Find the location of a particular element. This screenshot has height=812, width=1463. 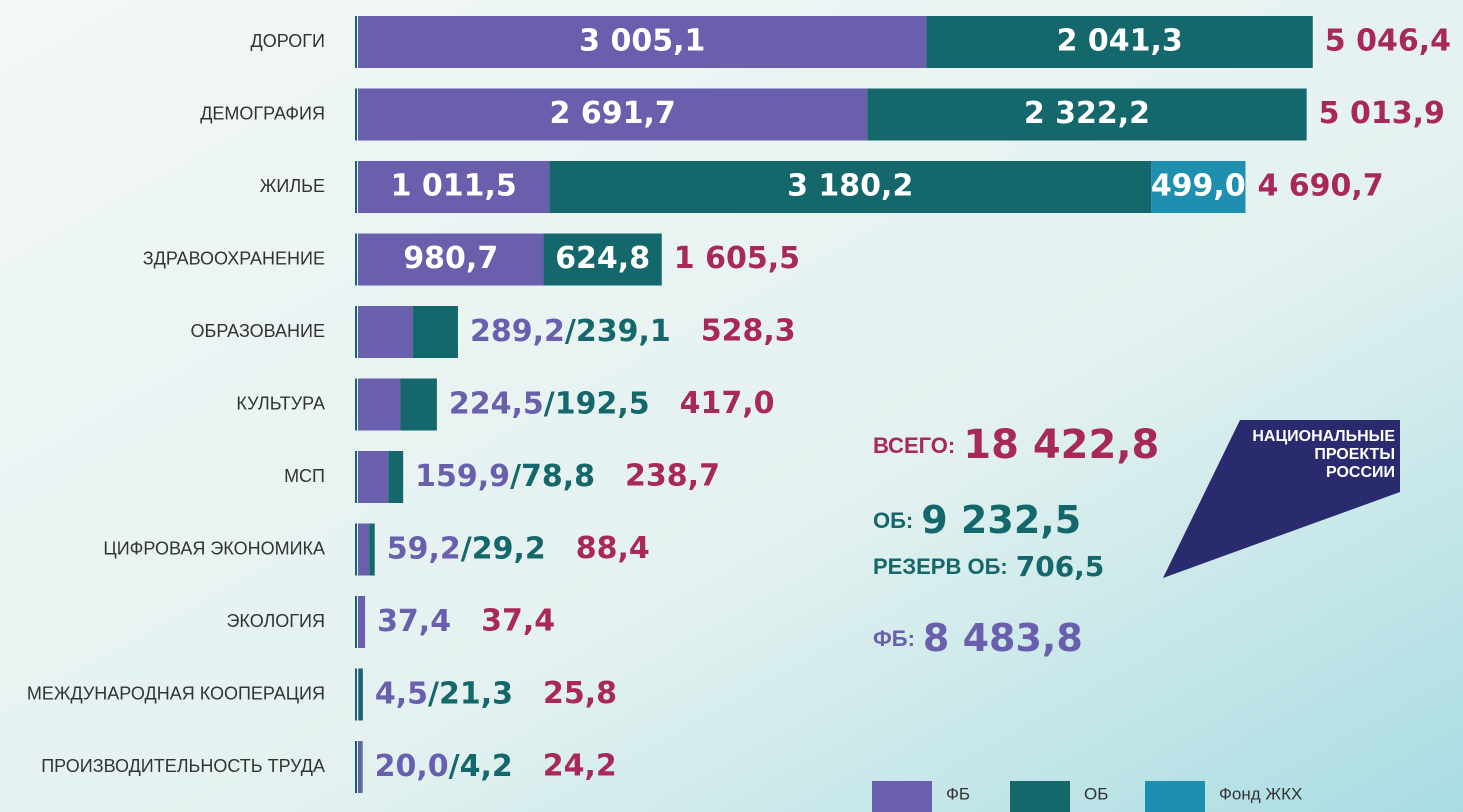

summary-line: ОБ: 9 232,5 is located at coordinates (977, 520).